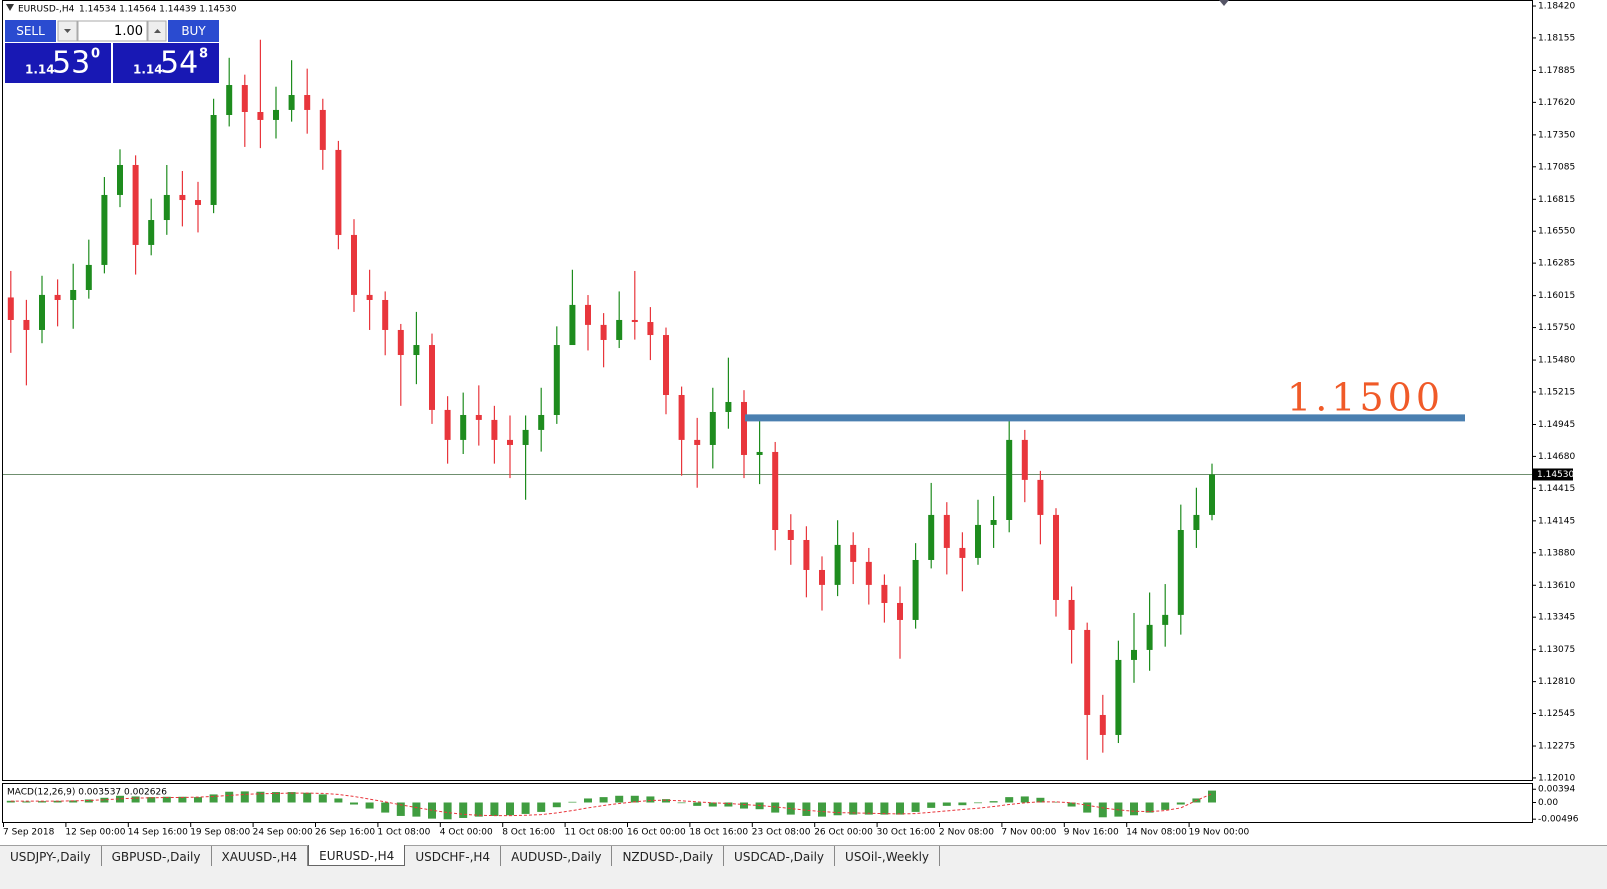 The image size is (1607, 889). I want to click on shift-marker, so click(1224, 3).